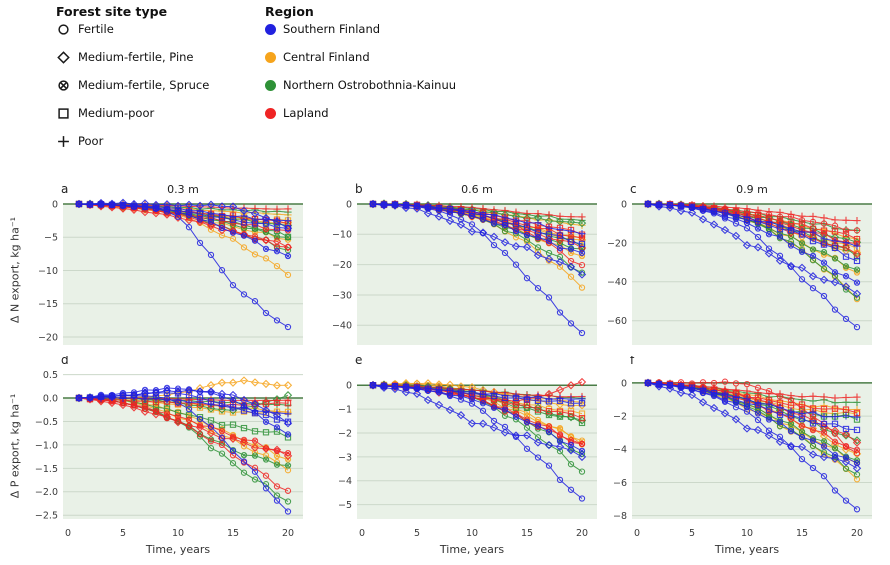 Image resolution: width=890 pixels, height=565 pixels. What do you see at coordinates (624, 204) in the screenshot?
I see `panel-c-ytick: 0` at bounding box center [624, 204].